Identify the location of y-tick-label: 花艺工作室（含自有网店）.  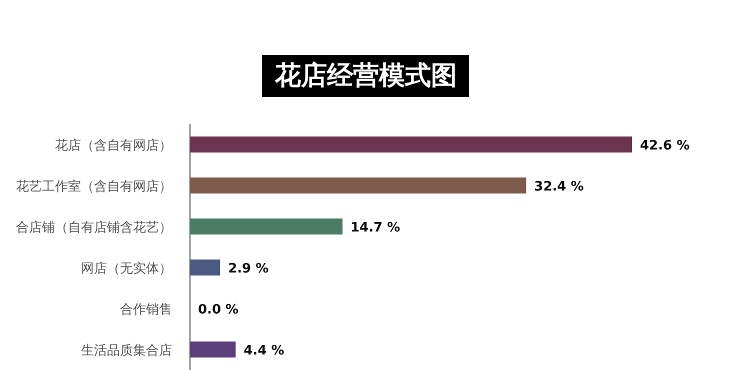
(94, 186).